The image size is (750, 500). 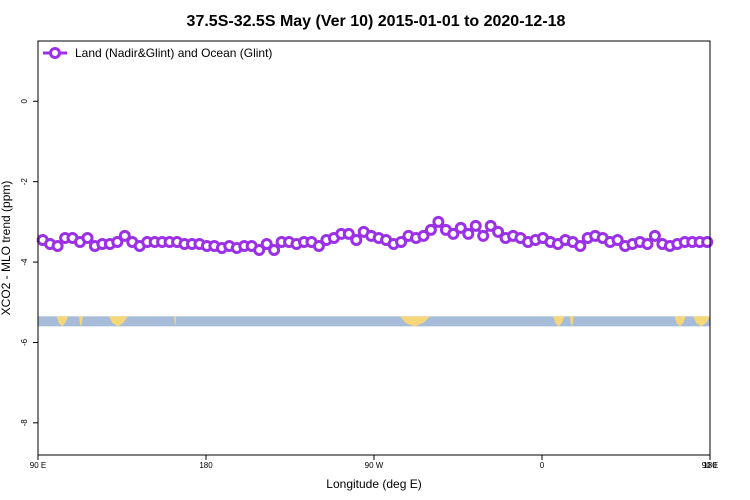 I want to click on y-tick-label: -4, so click(x=24, y=262).